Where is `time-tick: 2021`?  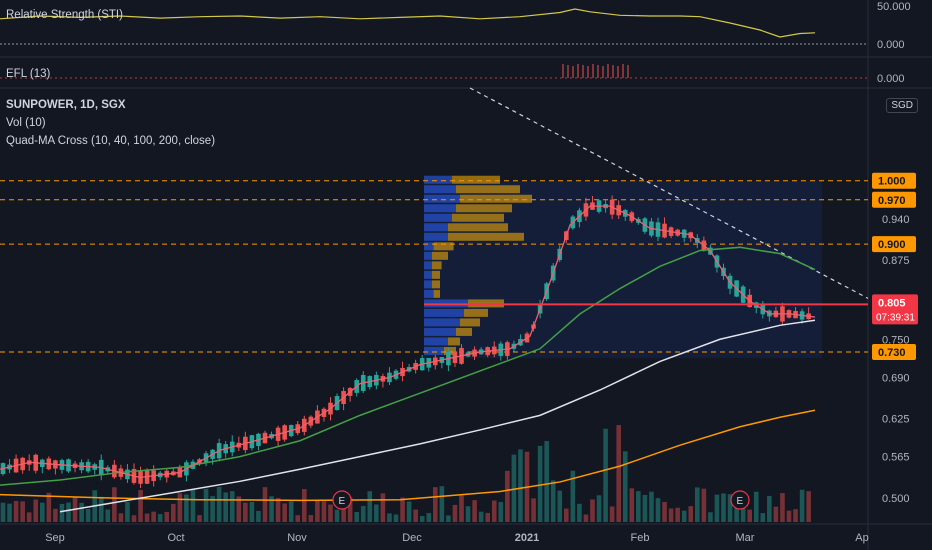
time-tick: 2021 is located at coordinates (527, 538).